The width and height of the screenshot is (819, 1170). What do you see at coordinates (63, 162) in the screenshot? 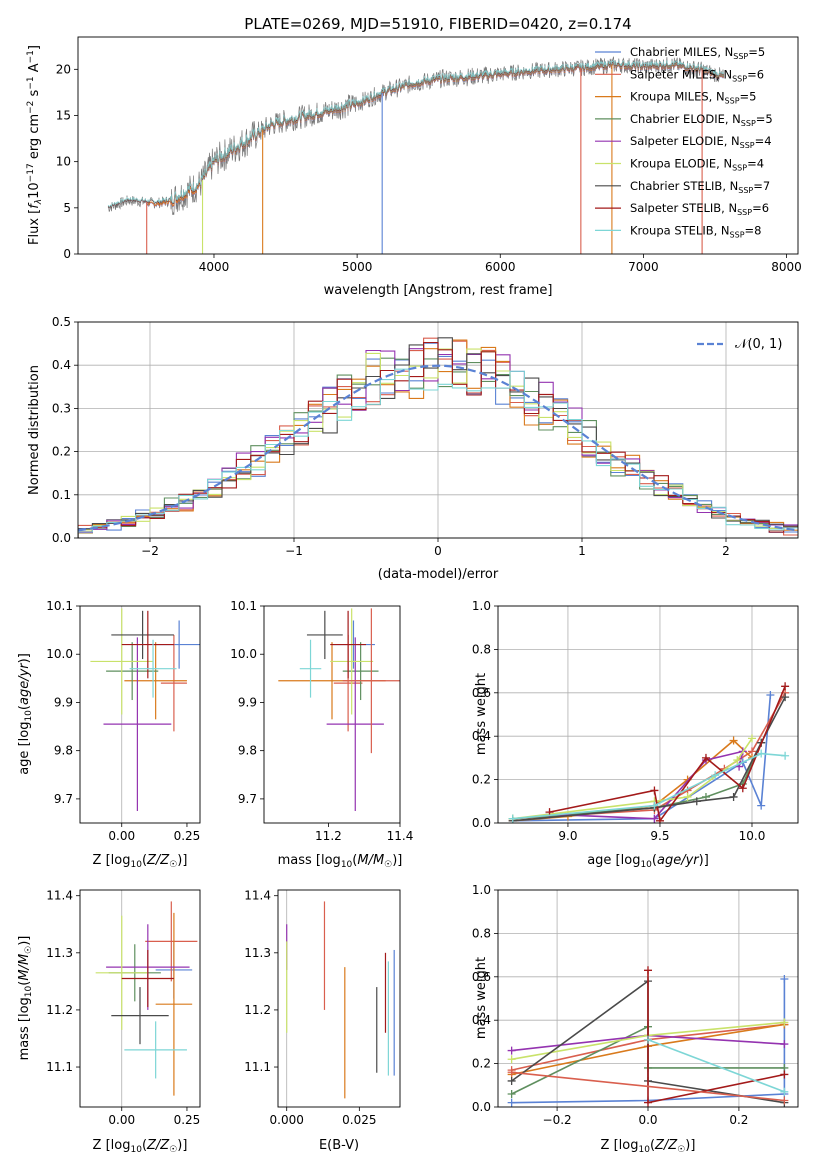
I see `y-tick-label: 10` at bounding box center [63, 162].